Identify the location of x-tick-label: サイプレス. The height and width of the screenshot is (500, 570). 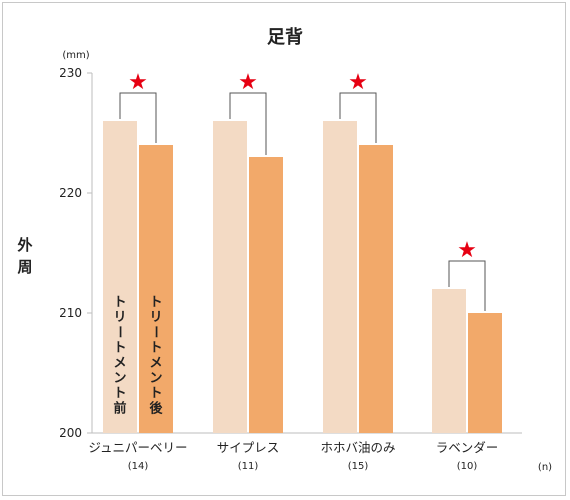
(248, 447).